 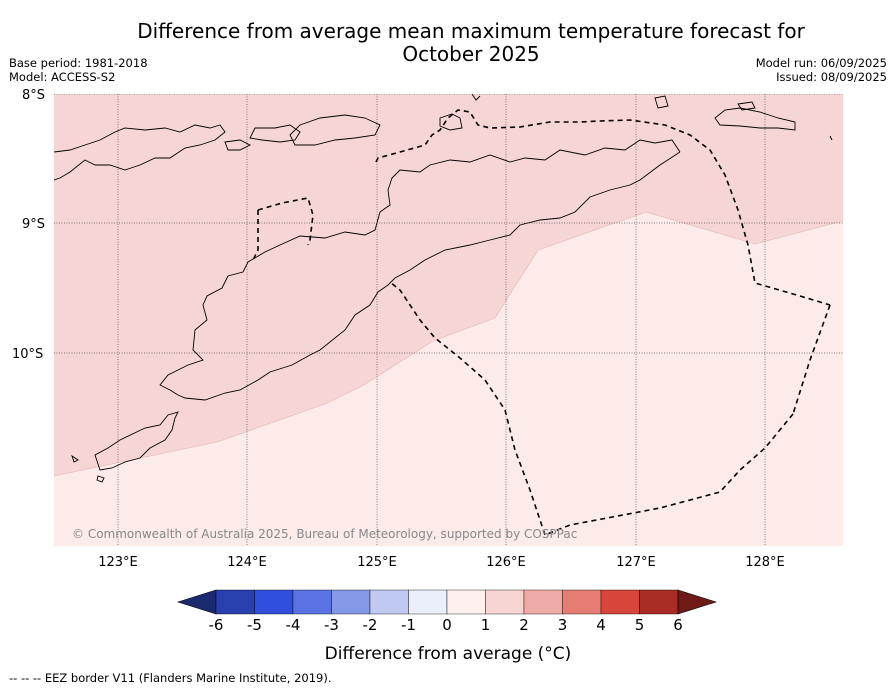 I want to click on rote-island, so click(x=136, y=441).